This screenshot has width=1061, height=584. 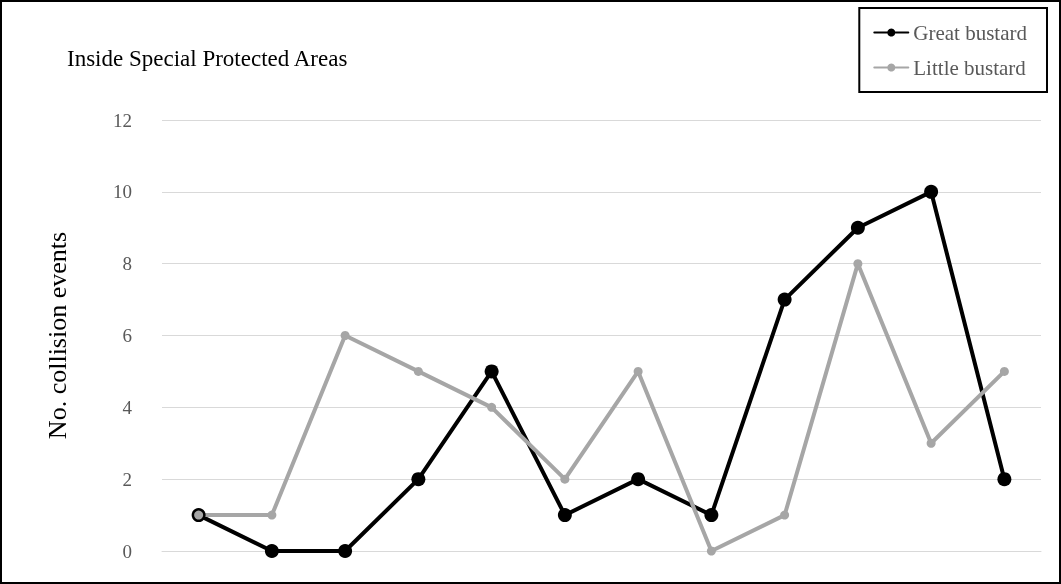 I want to click on legend-label: Great bustard, so click(x=970, y=32).